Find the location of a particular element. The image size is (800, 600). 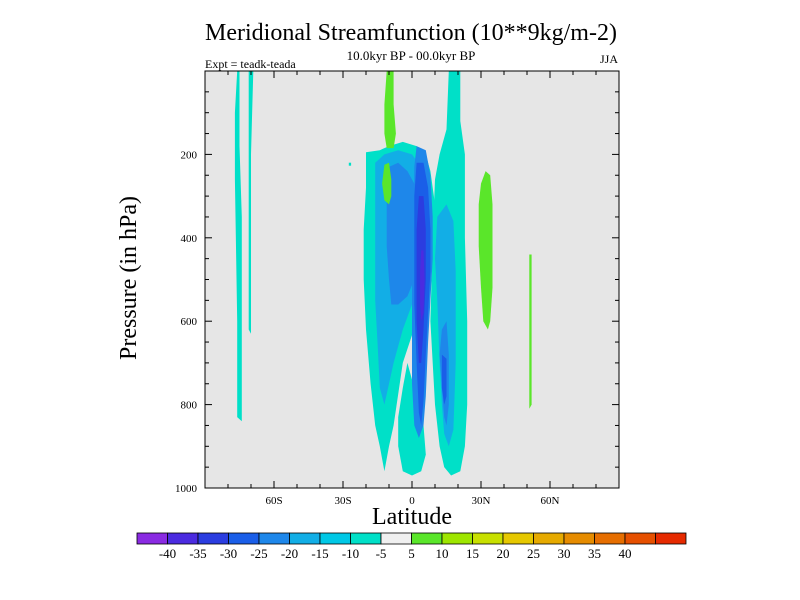

colorbar: -40 -35 -30 -25 -20 -15 -10 -5 5 10 15 20 25 30 35 40 is located at coordinates (411, 546).